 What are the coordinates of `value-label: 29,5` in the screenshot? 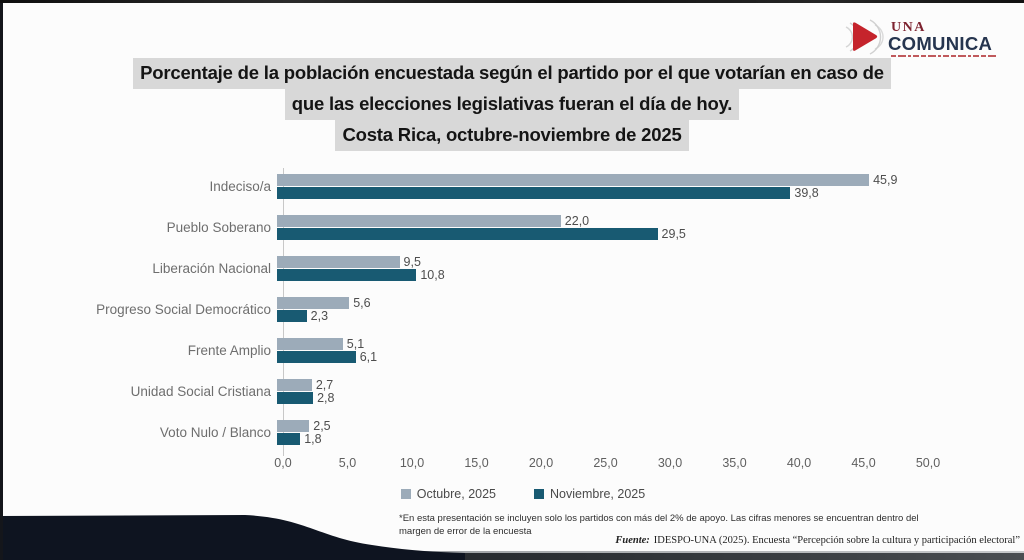 It's located at (673, 234).